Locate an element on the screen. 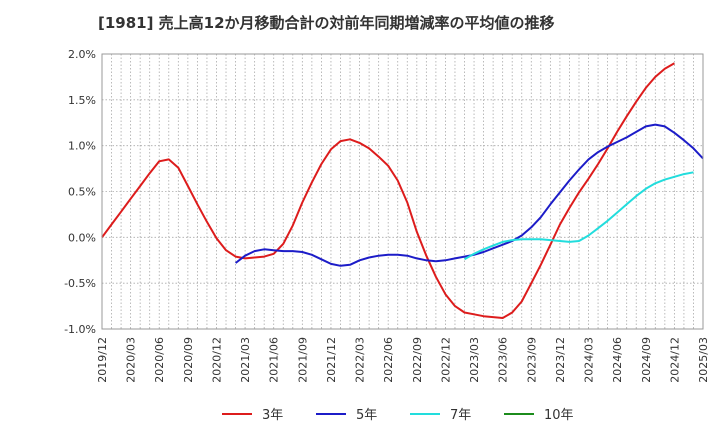  x-tick-label: 2022/09 is located at coordinates (417, 360).